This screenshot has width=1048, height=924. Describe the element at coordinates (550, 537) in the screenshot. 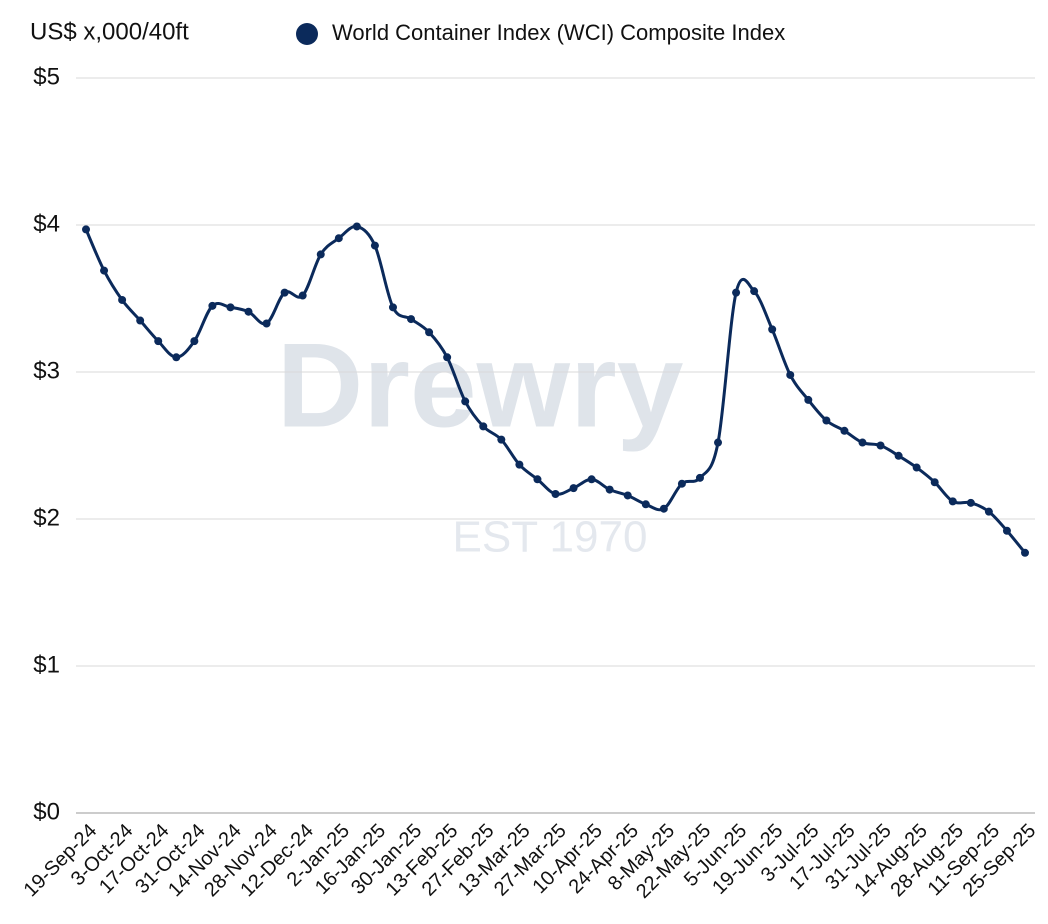

I see `watermark: EST 1970` at that location.